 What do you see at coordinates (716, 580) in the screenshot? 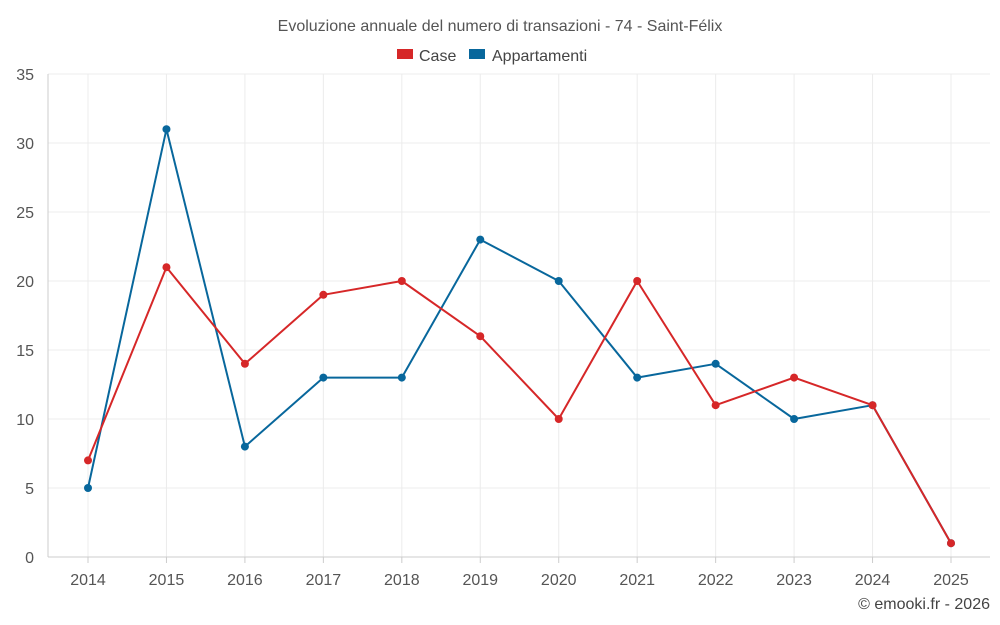
I see `x-tick-label: 2022` at bounding box center [716, 580].